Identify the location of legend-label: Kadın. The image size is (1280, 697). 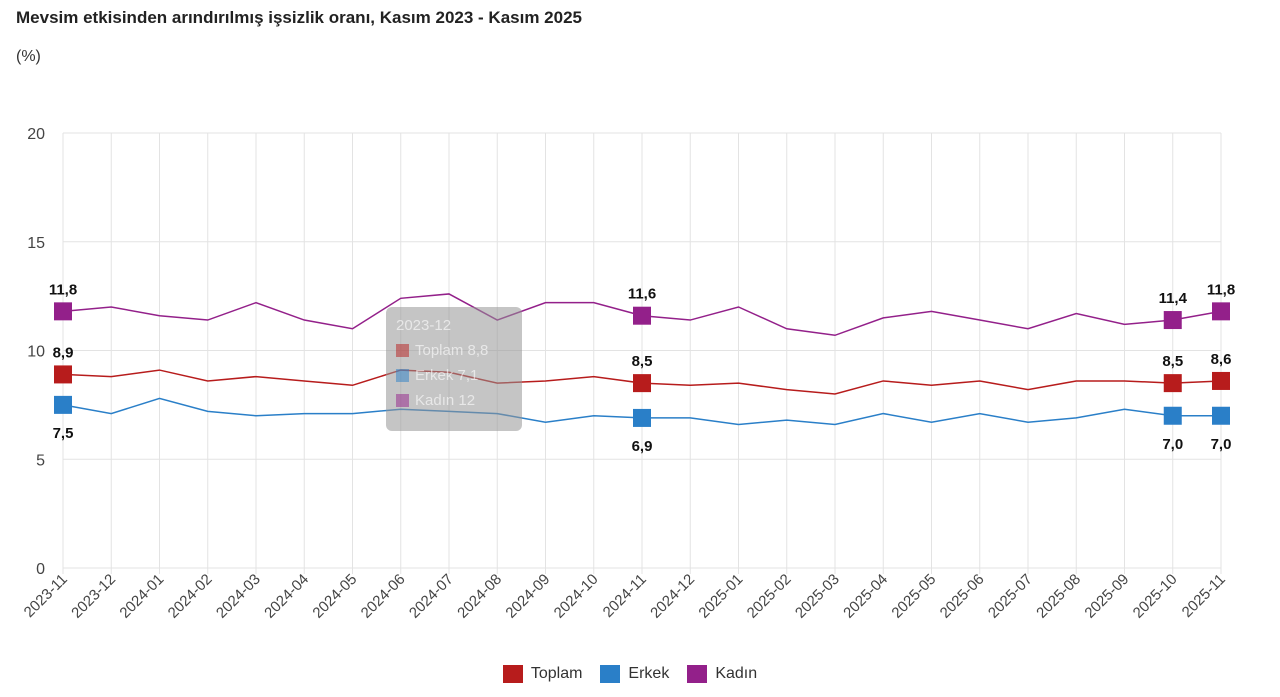
(736, 673).